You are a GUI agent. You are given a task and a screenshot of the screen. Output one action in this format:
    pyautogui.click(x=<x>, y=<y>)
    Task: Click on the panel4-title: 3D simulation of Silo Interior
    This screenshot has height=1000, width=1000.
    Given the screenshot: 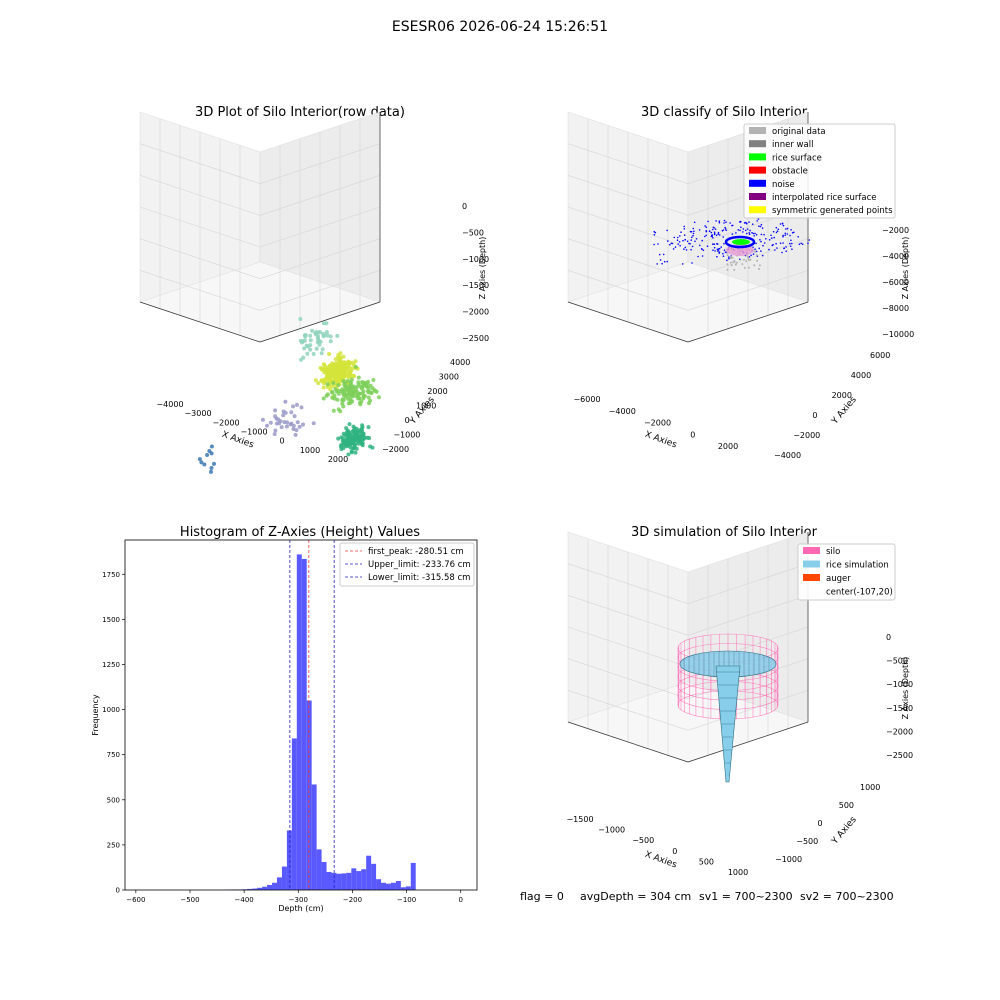 What is the action you would take?
    pyautogui.click(x=724, y=532)
    